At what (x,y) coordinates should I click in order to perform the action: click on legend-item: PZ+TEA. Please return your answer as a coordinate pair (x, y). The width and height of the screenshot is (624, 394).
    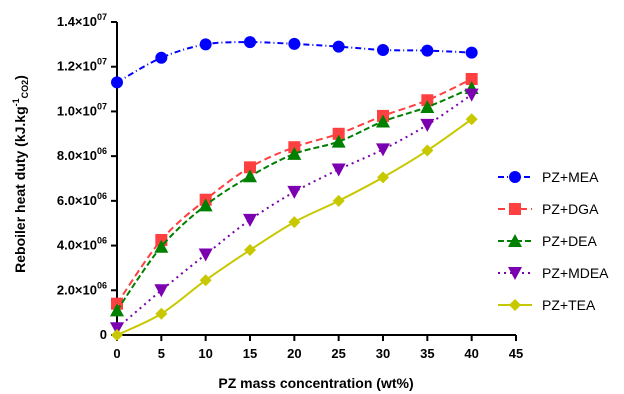
    Looking at the image, I should click on (547, 305).